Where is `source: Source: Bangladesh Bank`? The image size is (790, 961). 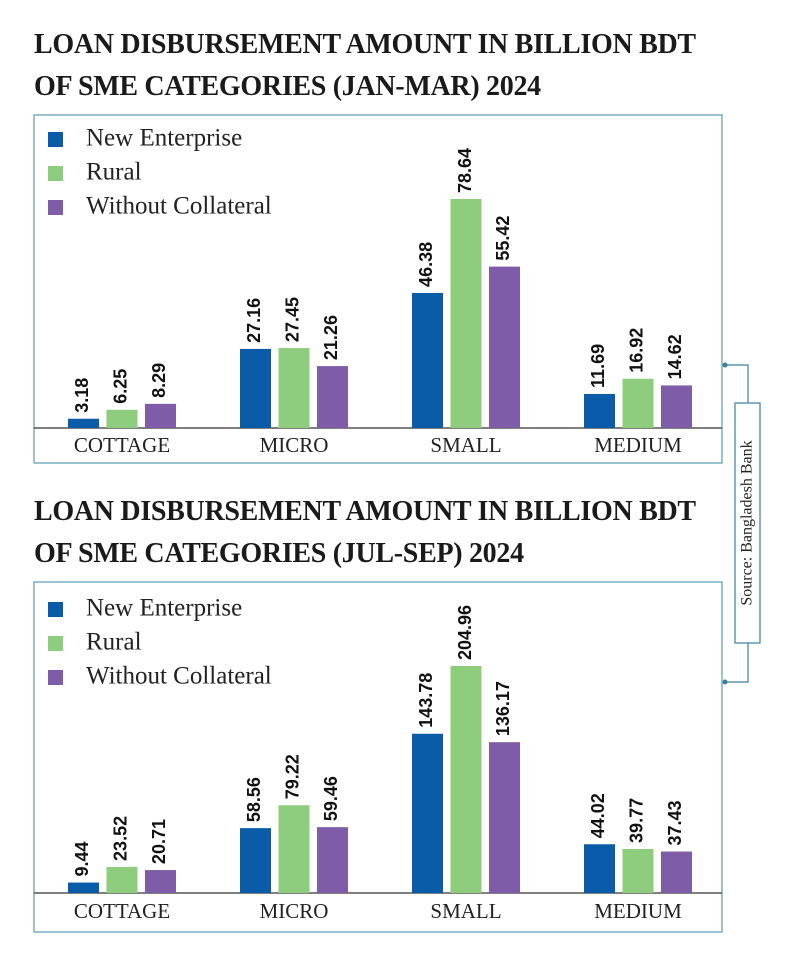
source: Source: Bangladesh Bank is located at coordinates (747, 522).